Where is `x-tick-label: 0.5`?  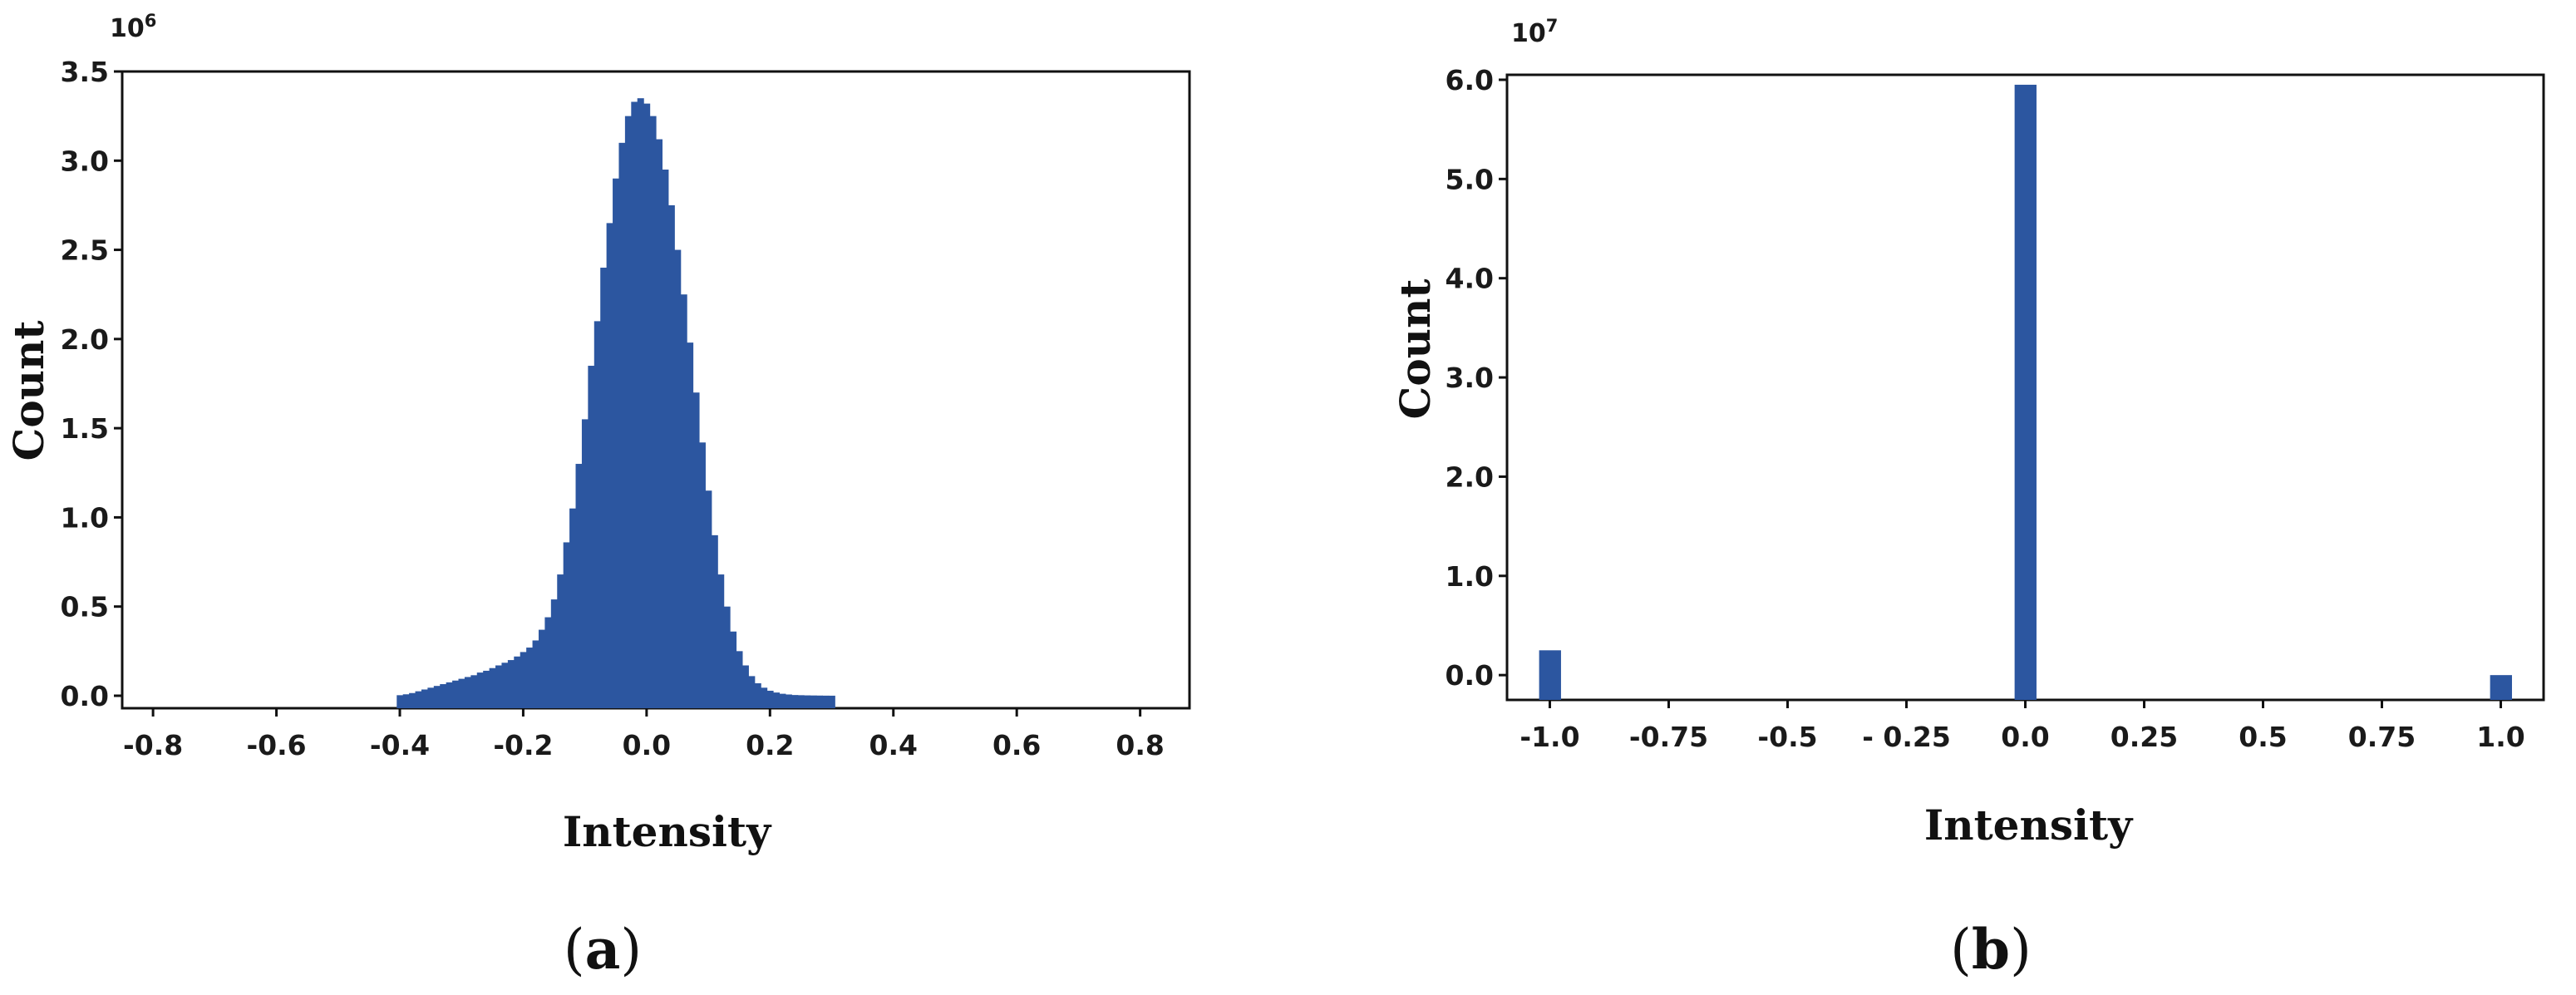
x-tick-label: 0.5 is located at coordinates (2263, 737).